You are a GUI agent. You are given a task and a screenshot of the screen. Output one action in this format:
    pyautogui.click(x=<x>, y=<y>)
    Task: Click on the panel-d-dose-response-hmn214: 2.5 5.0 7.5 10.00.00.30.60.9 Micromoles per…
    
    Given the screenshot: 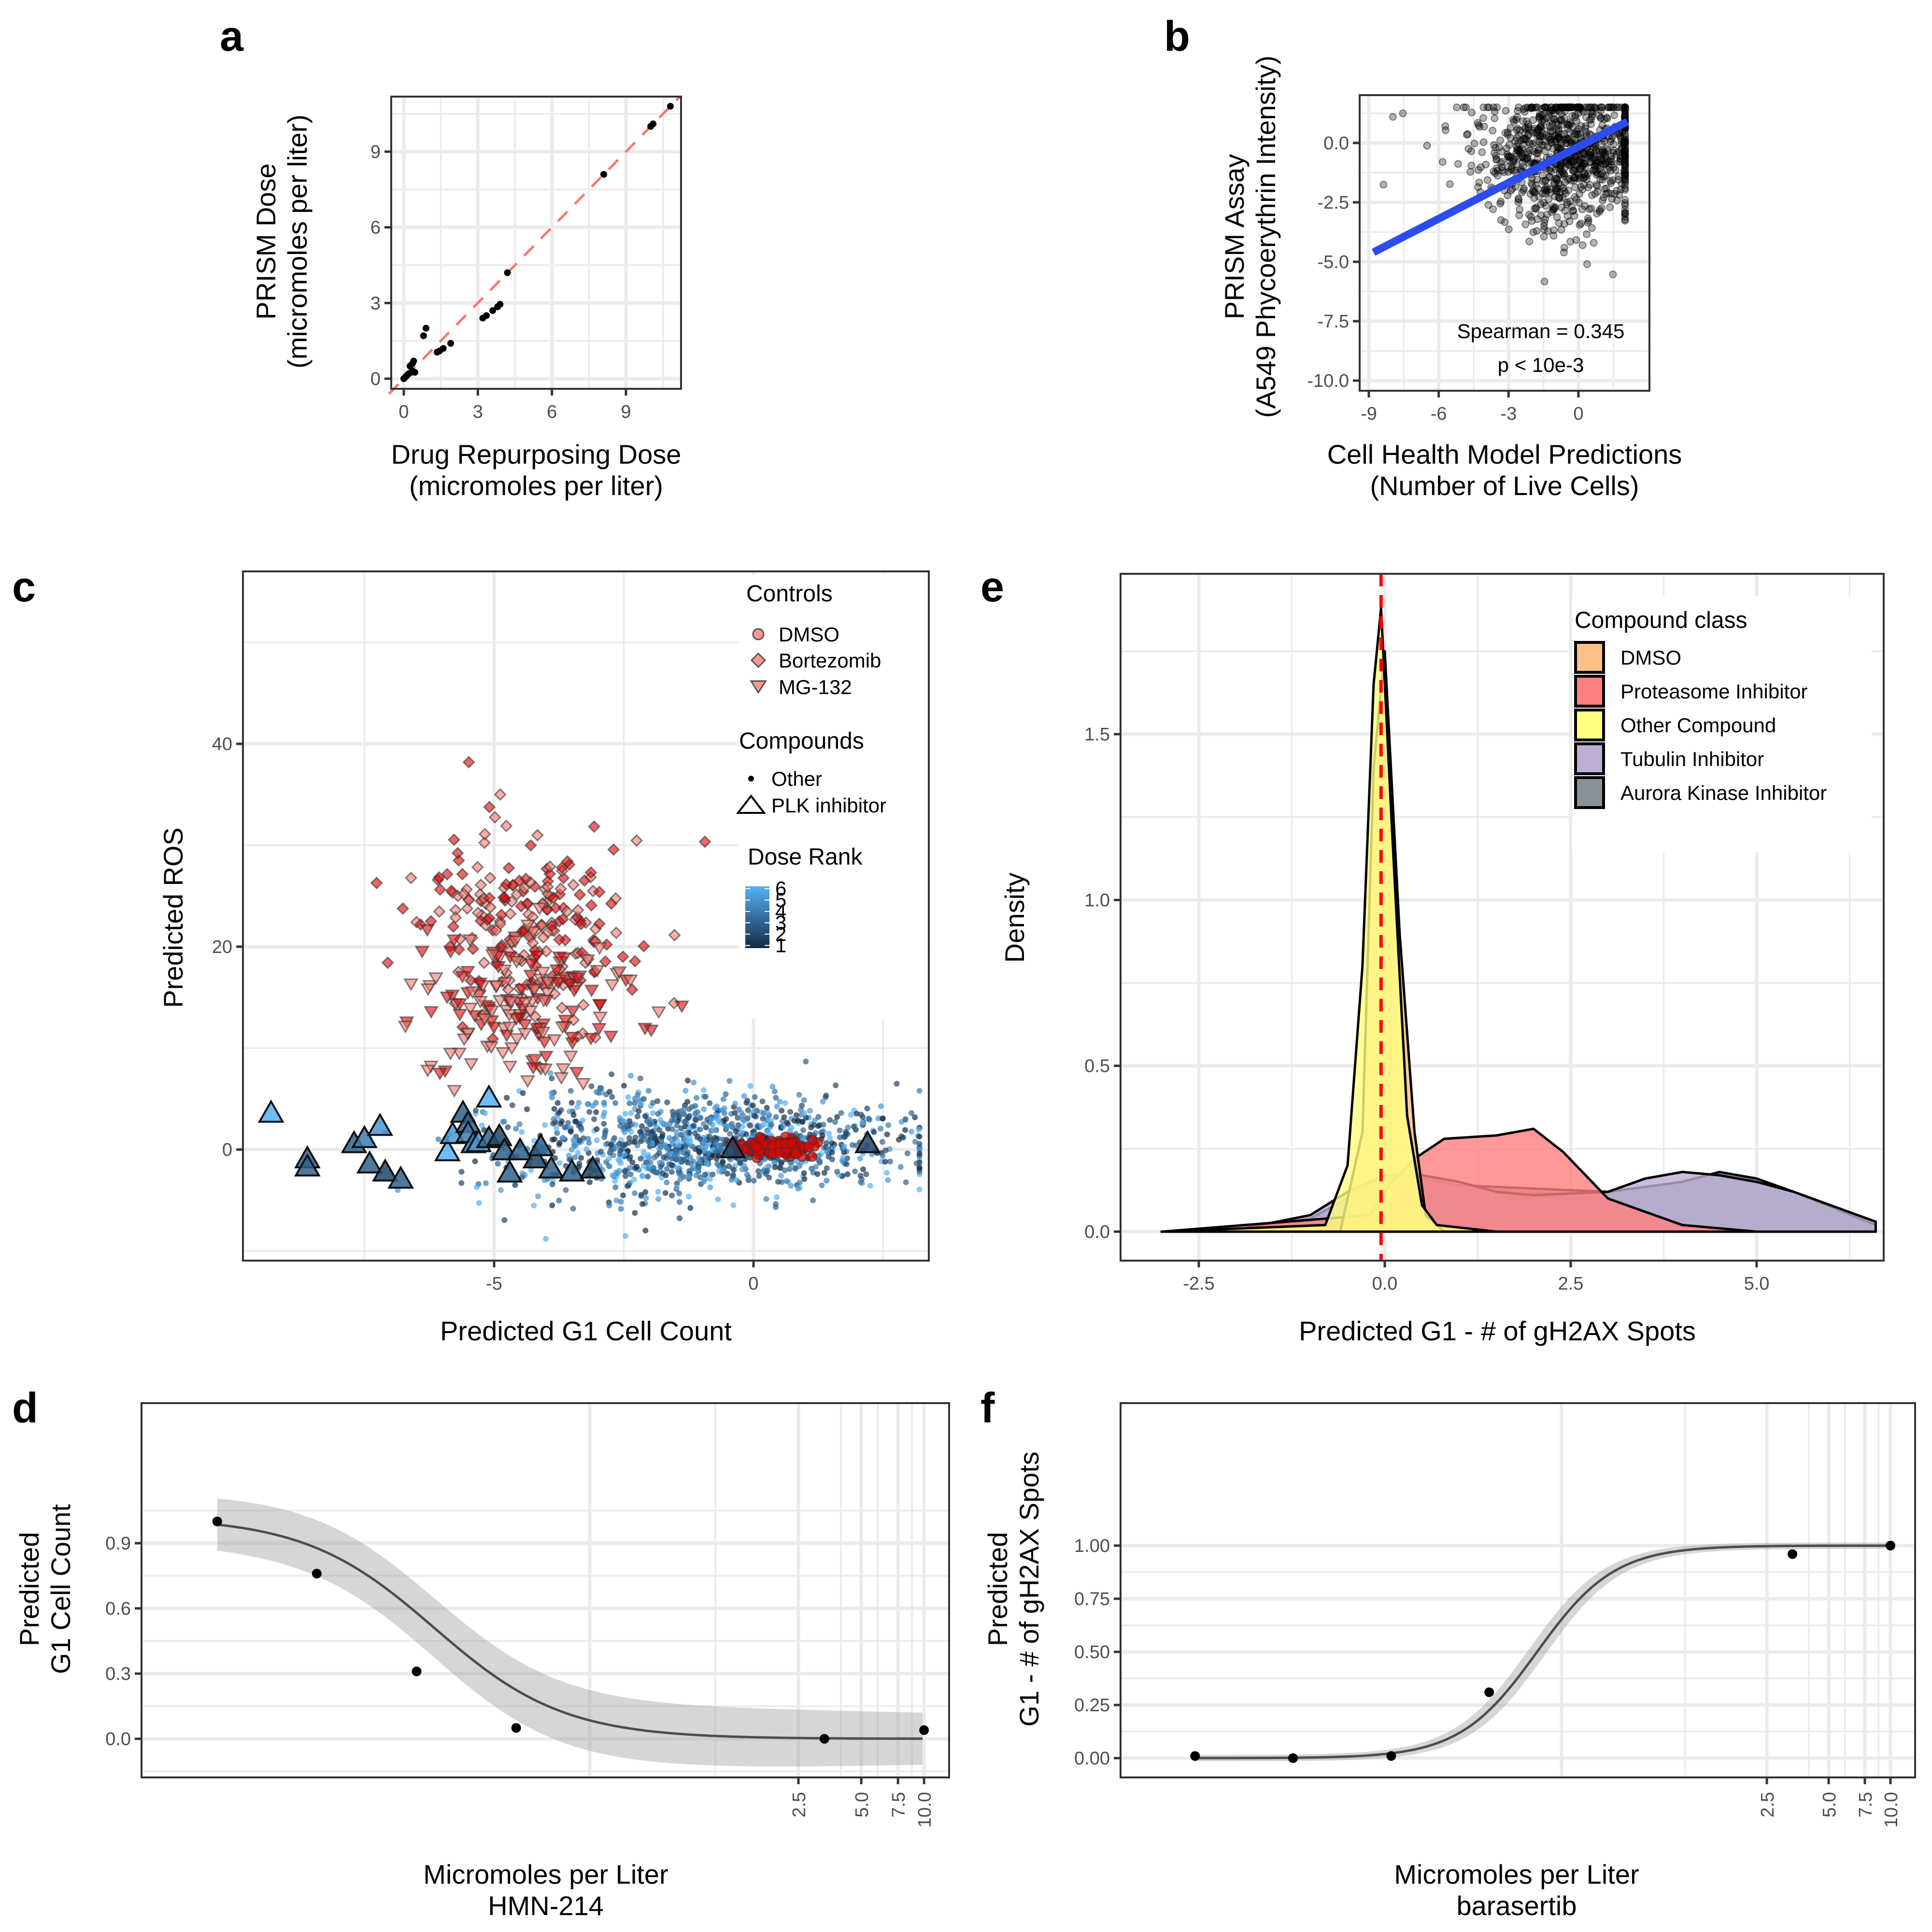 What is the action you would take?
    pyautogui.click(x=482, y=1661)
    